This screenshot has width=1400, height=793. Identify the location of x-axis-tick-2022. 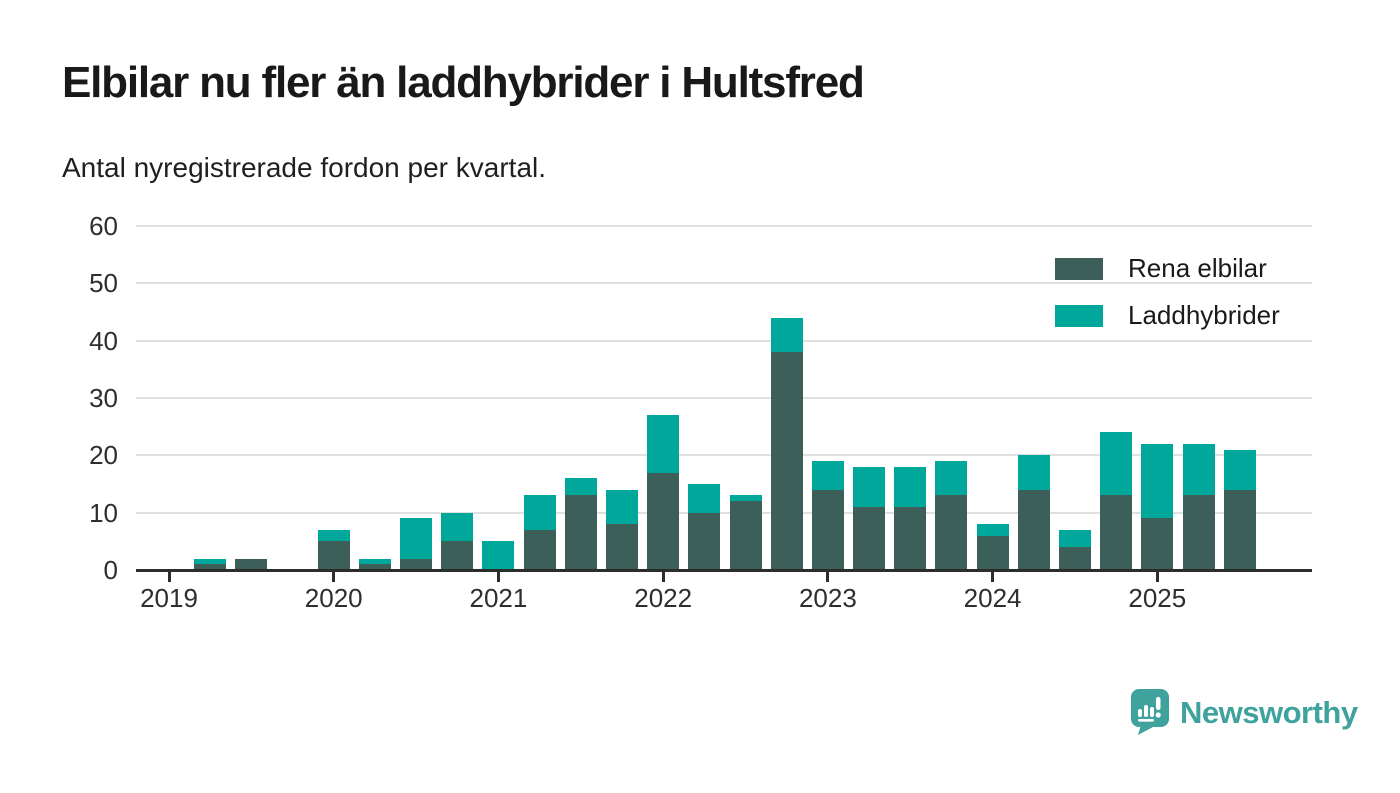
(663, 576).